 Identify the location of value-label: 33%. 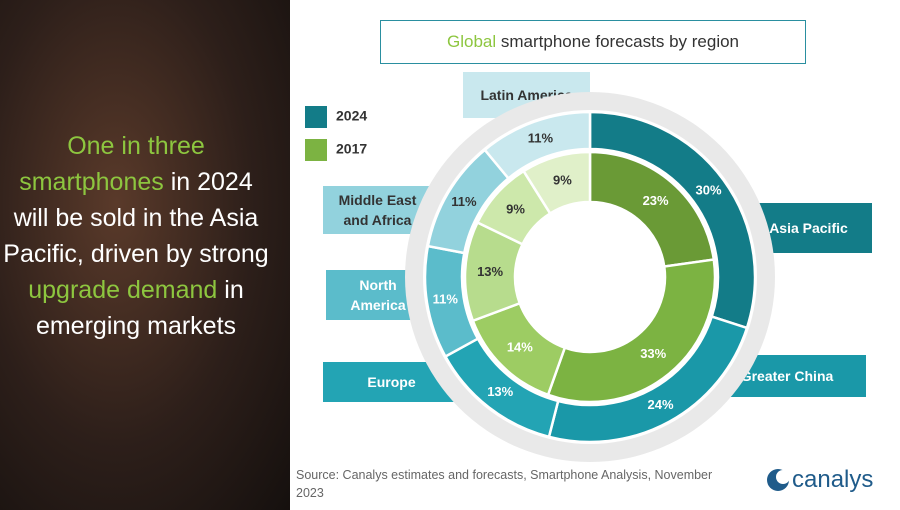
(653, 353).